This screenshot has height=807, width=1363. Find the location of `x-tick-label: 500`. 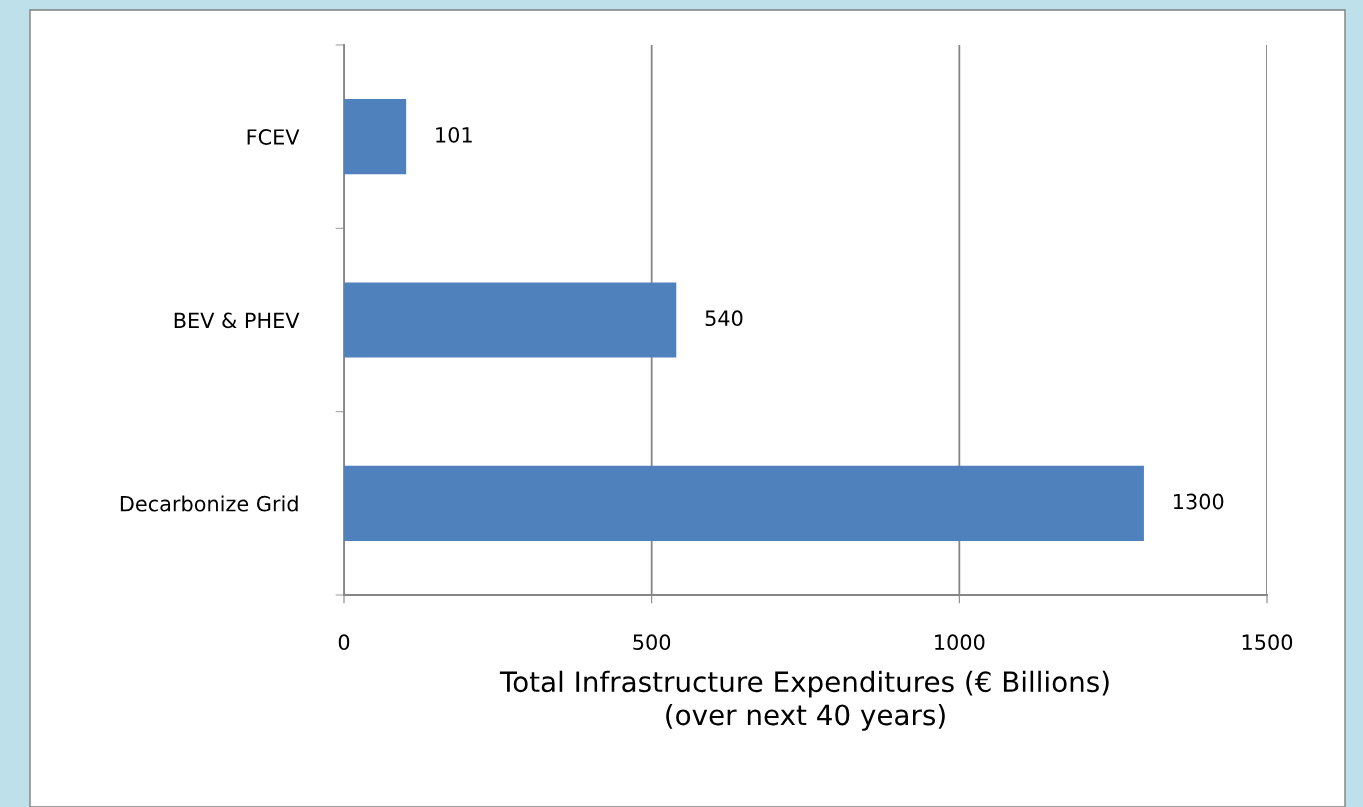

x-tick-label: 500 is located at coordinates (652, 642).